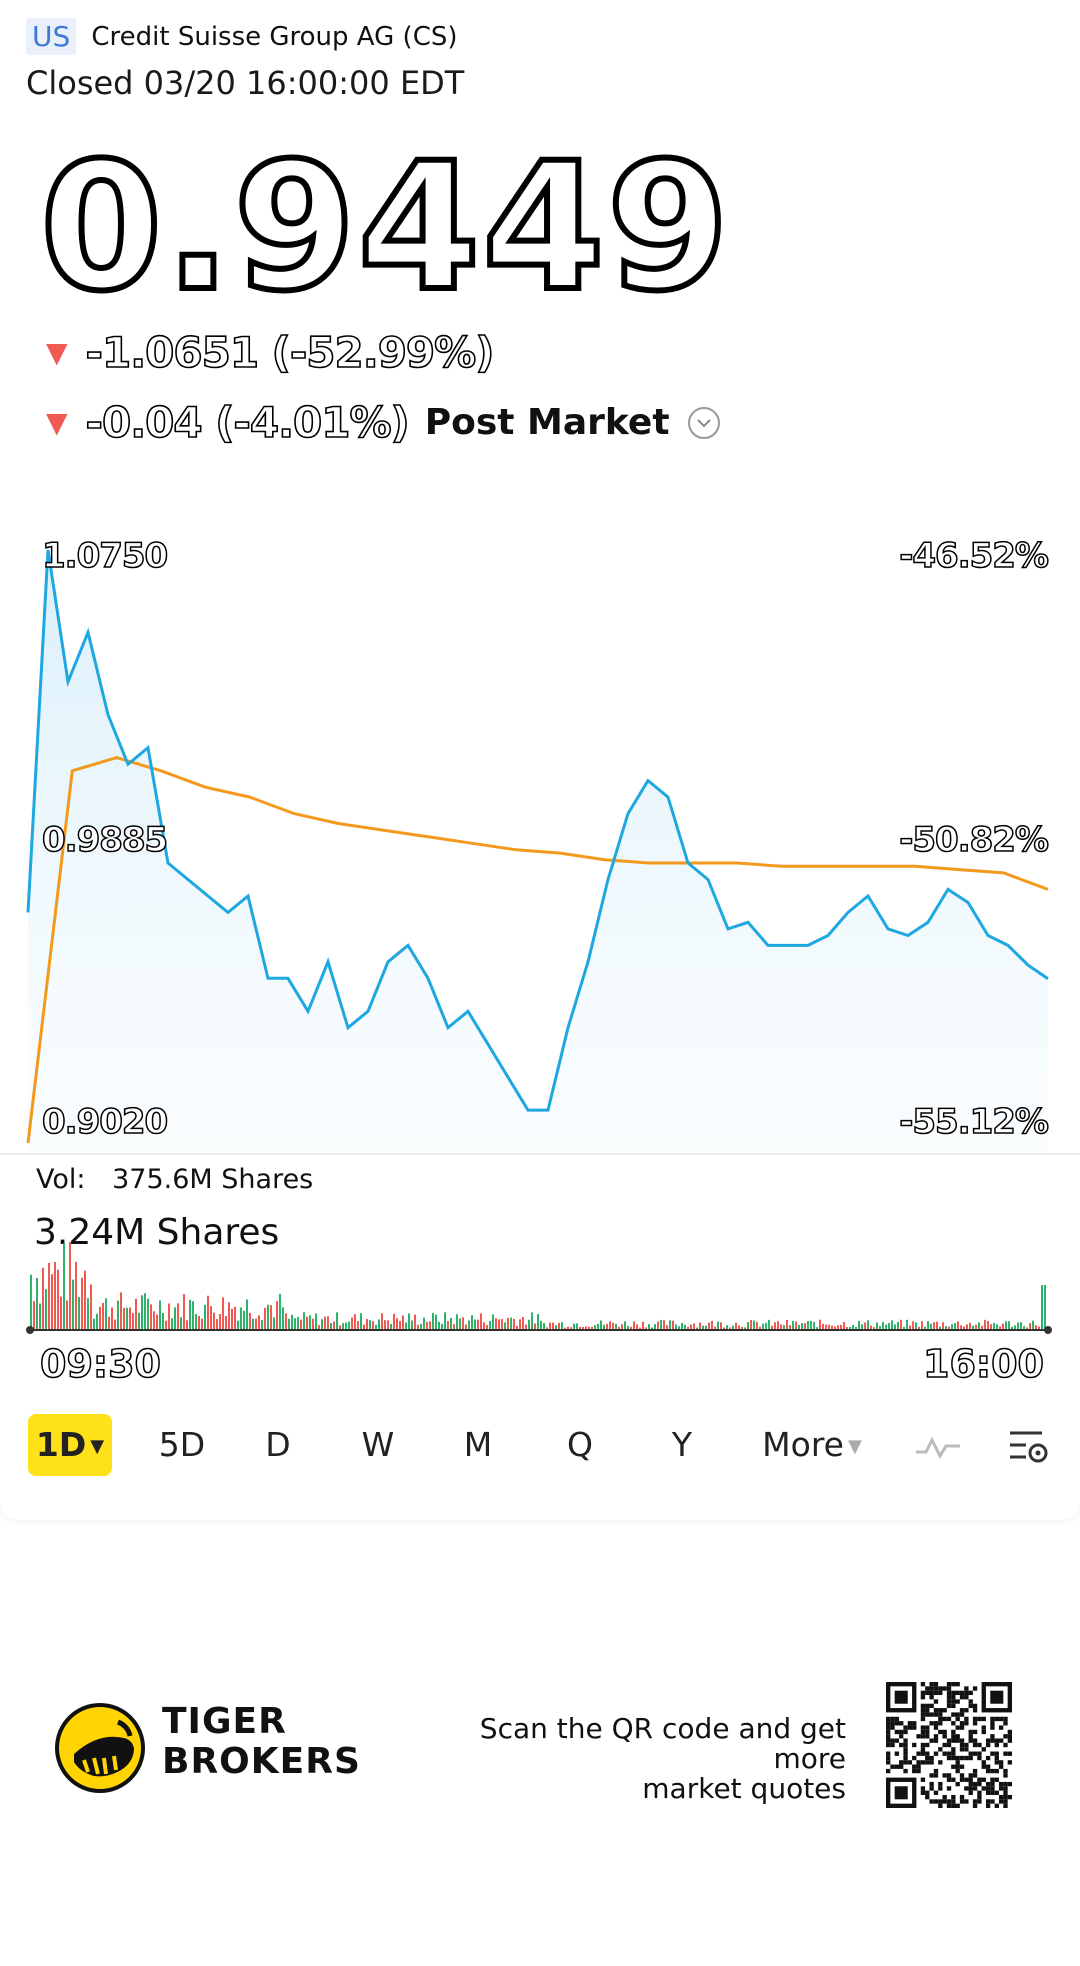  Describe the element at coordinates (242, 36) in the screenshot. I see `quote-header: US Credit Suisse Group AG (CS)` at that location.